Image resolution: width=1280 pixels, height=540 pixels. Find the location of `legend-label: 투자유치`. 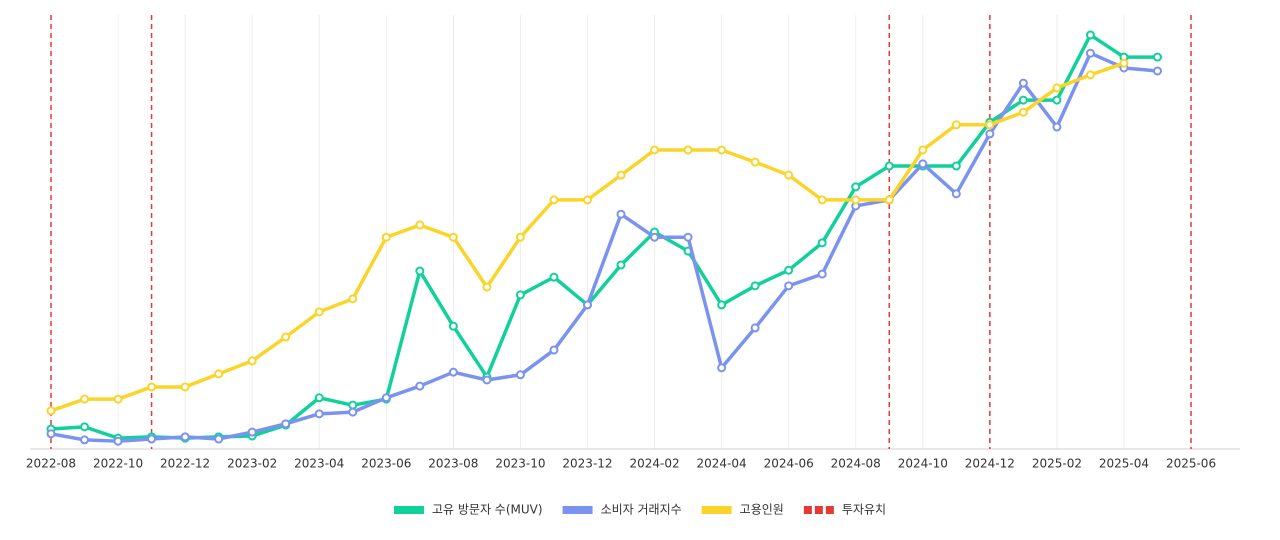

legend-label: 투자유치 is located at coordinates (864, 510).